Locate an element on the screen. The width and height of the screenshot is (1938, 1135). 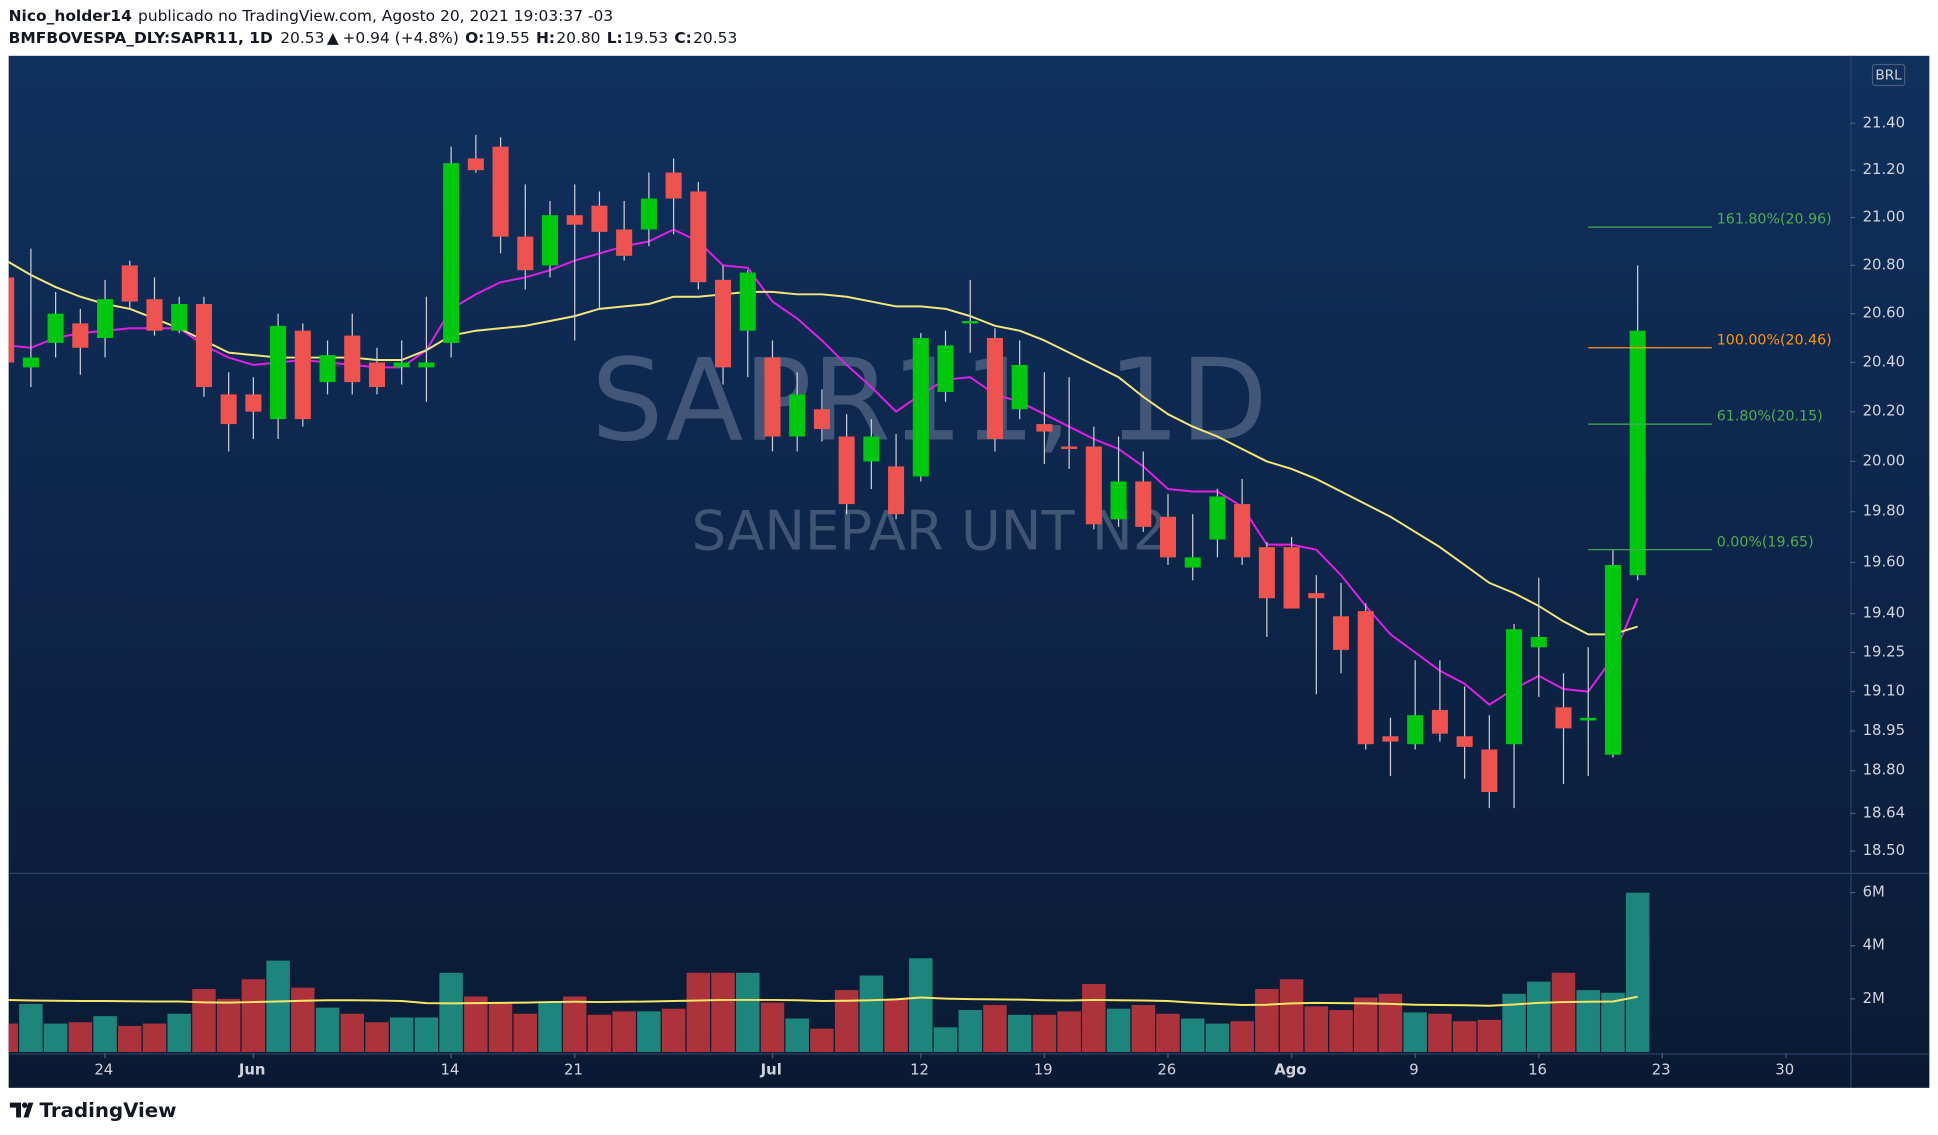
volume-tick-label: 2M is located at coordinates (1874, 998).